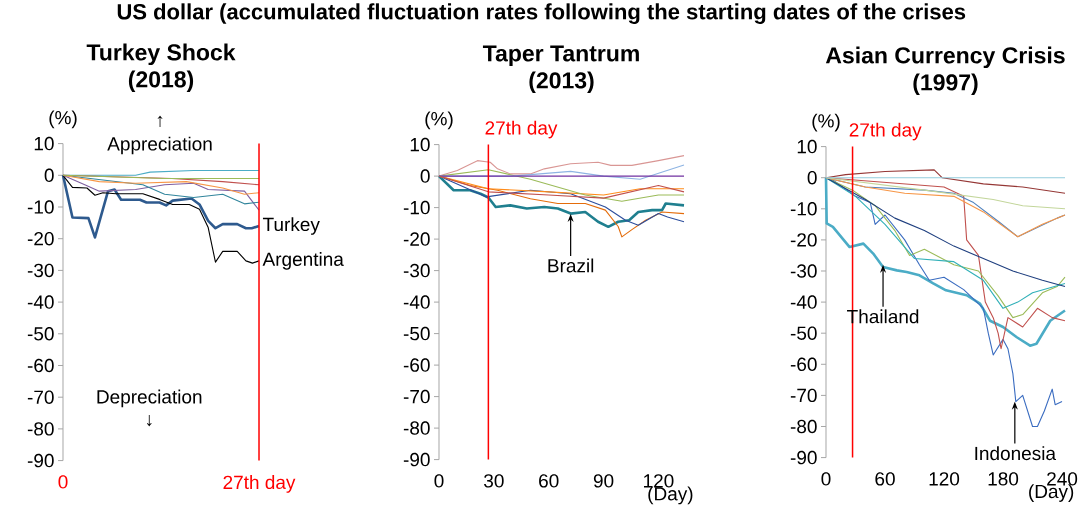  I want to click on x-tick-label: 180, so click(1003, 479).